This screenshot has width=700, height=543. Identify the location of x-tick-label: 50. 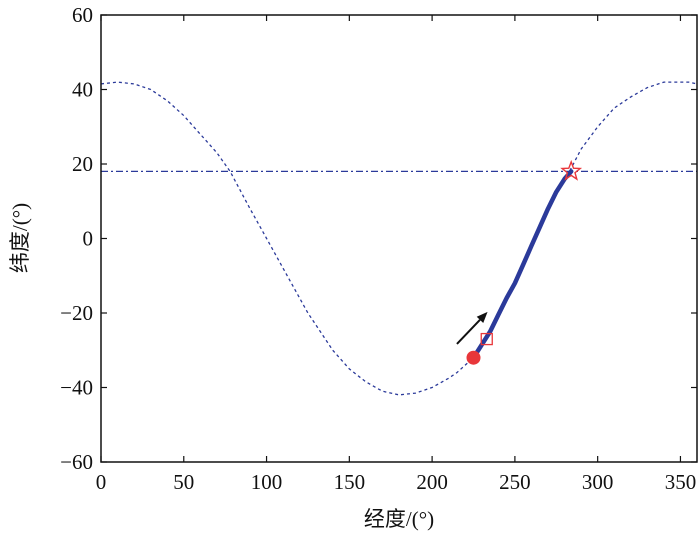
(183, 482).